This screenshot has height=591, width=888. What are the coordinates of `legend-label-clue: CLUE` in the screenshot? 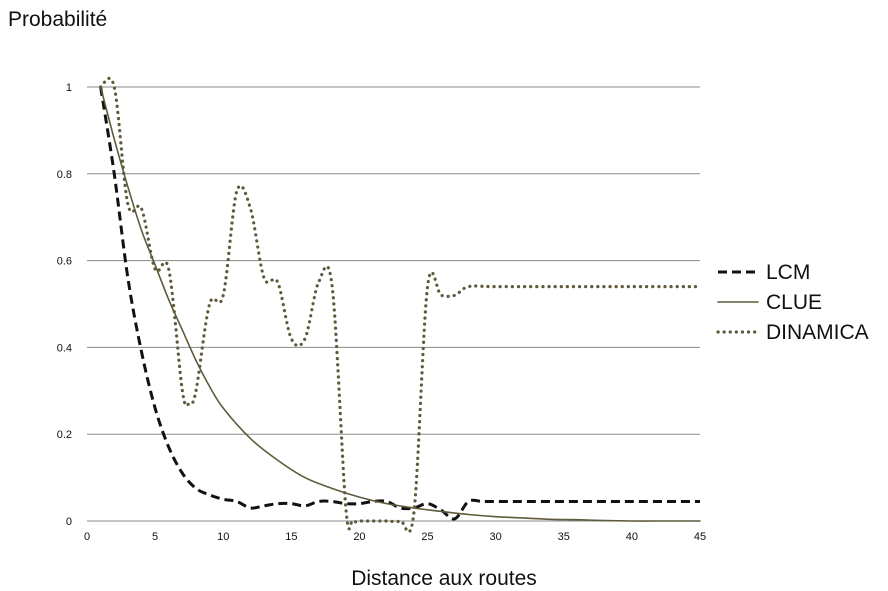 It's located at (794, 302).